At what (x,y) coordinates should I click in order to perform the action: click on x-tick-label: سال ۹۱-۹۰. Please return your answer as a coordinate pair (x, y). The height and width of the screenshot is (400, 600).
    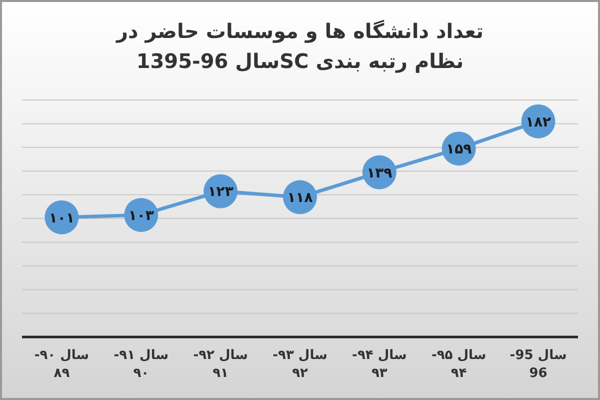
    Looking at the image, I should click on (141, 364).